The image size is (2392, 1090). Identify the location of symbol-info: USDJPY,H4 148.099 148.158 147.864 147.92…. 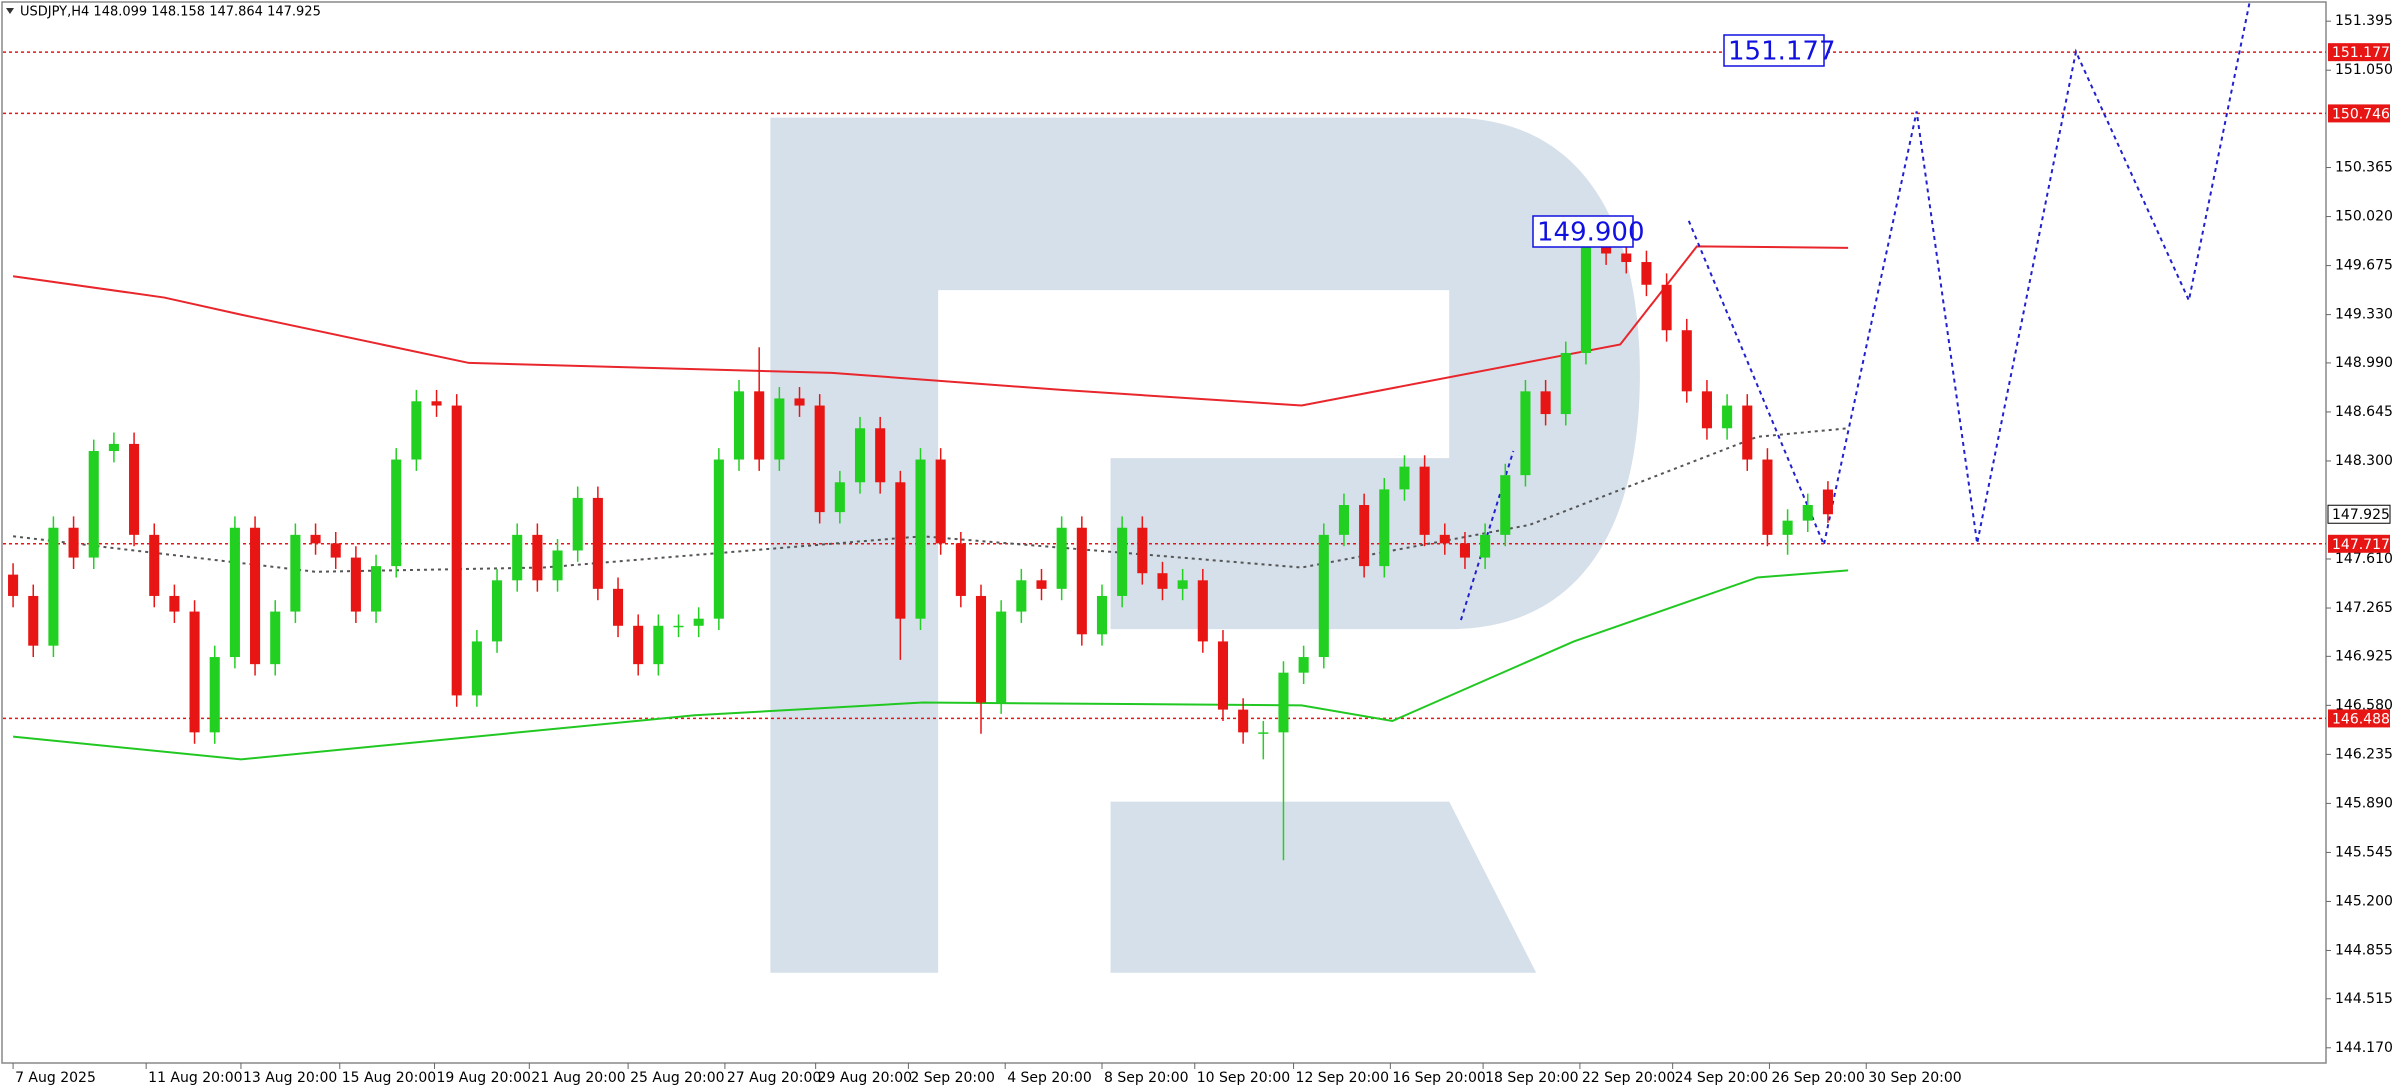
(170, 12).